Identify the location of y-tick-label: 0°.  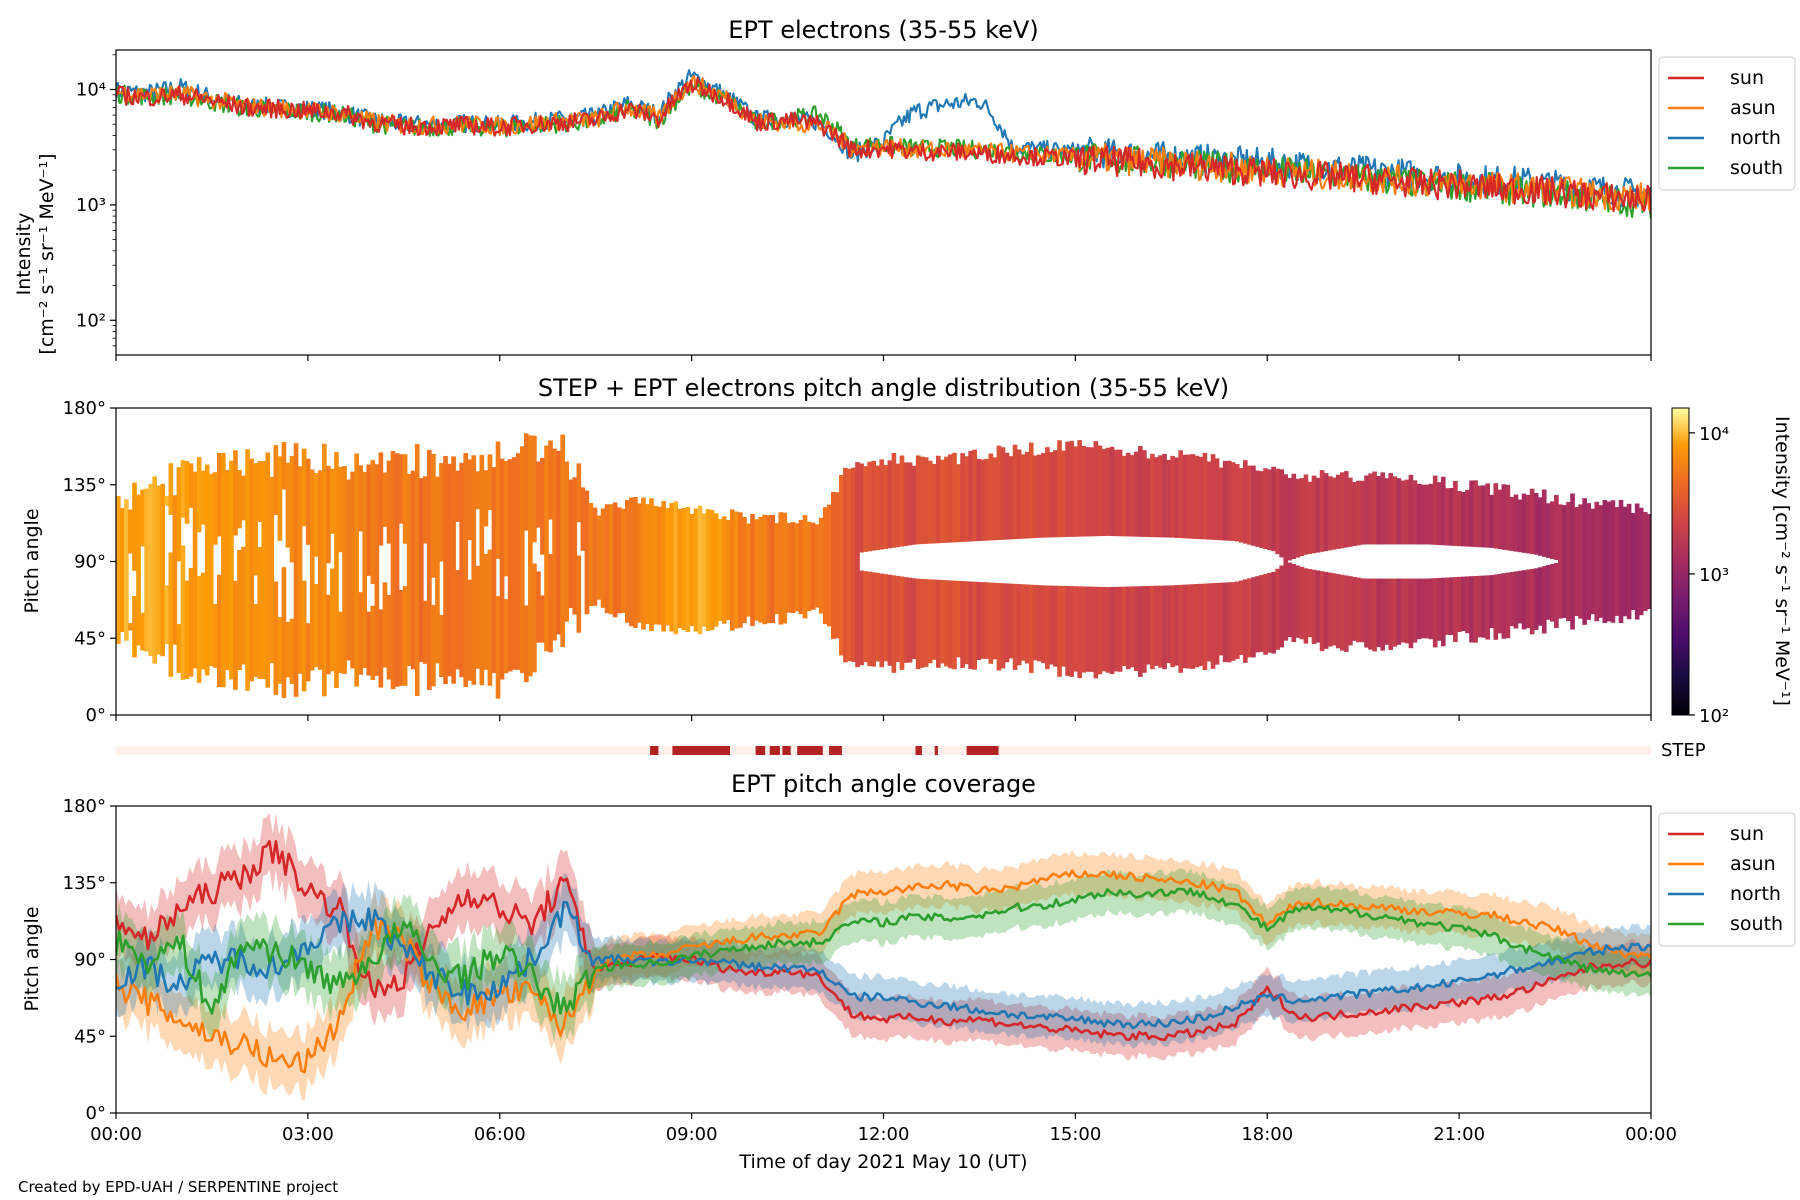
(96, 715).